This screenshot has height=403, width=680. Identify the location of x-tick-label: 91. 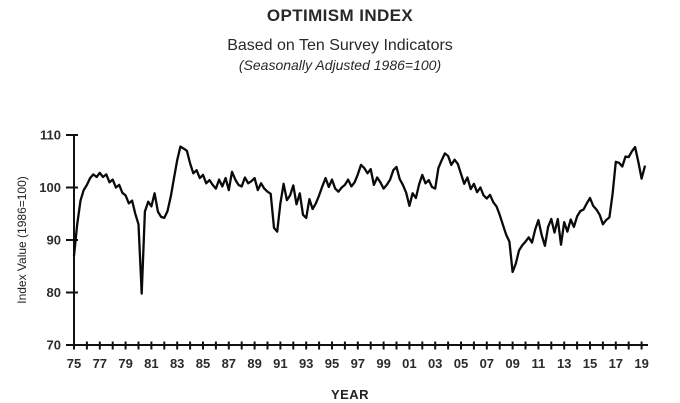
(280, 363).